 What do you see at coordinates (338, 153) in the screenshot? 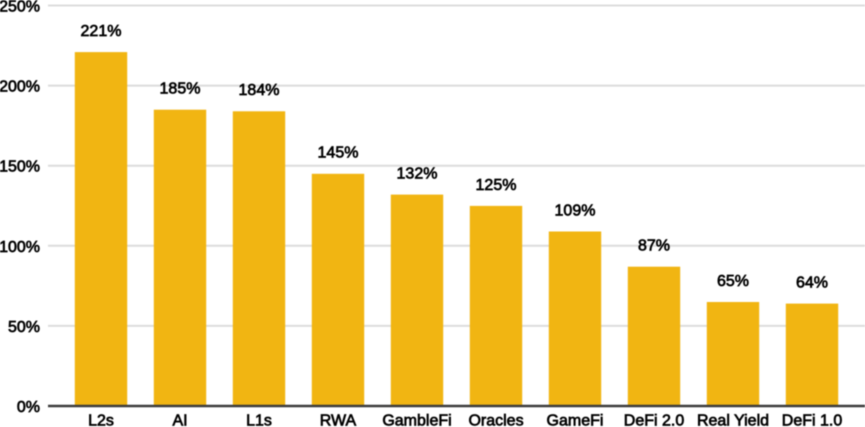
I see `svg-text: 145%` at bounding box center [338, 153].